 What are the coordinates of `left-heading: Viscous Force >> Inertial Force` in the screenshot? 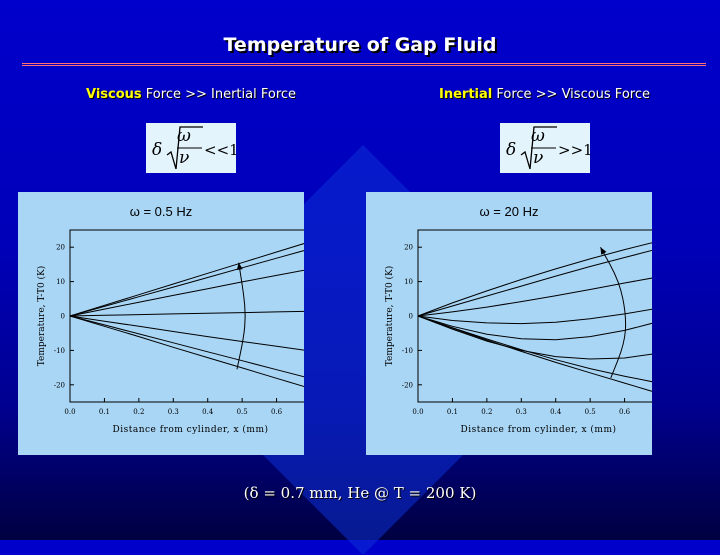 It's located at (191, 94).